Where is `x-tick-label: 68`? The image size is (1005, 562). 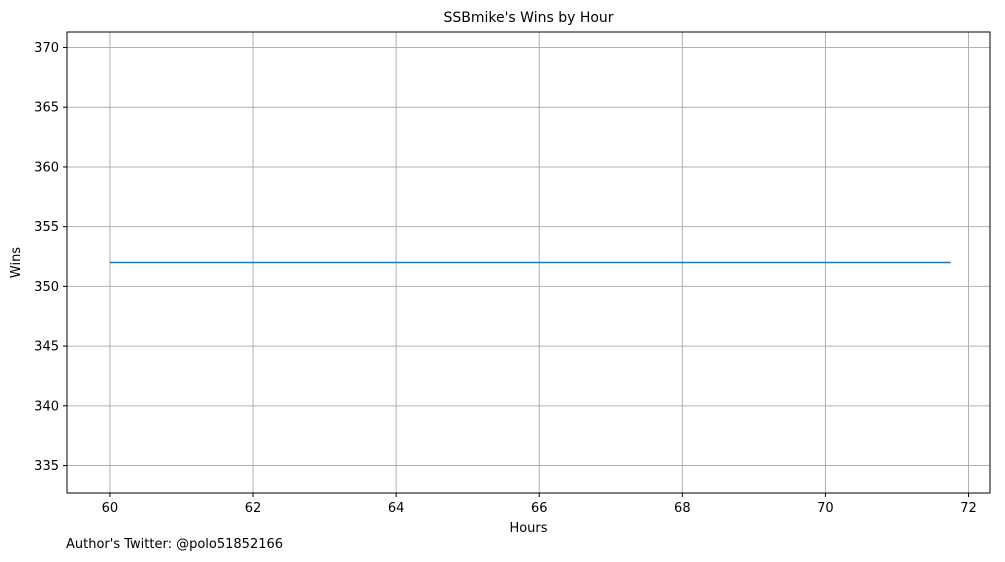
x-tick-label: 68 is located at coordinates (682, 508).